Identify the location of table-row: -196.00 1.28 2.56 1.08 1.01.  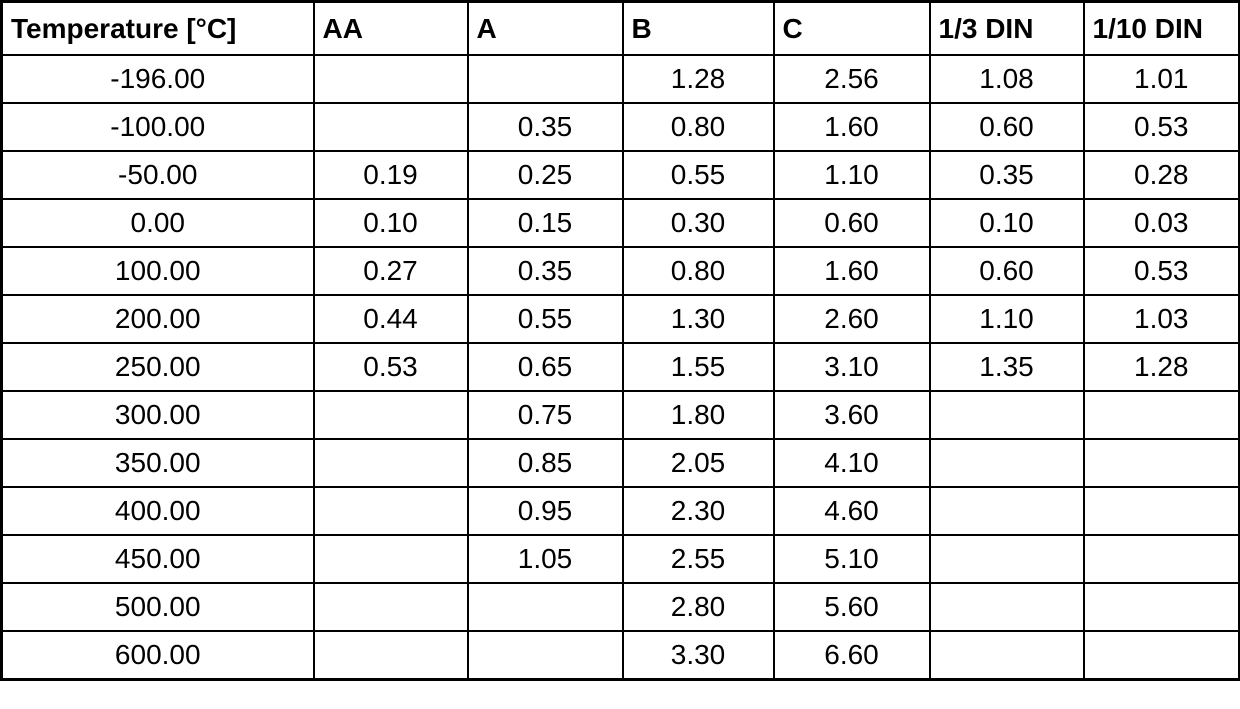
(620, 79).